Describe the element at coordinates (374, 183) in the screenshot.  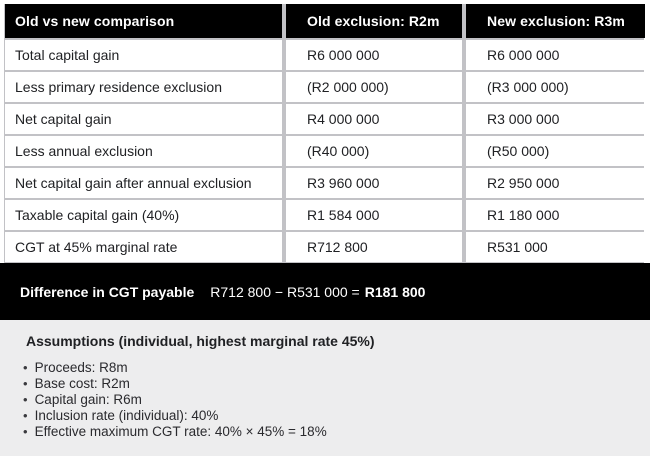
I see `old-value-net-gain-after-annual-exclusion: R3 960 000` at that location.